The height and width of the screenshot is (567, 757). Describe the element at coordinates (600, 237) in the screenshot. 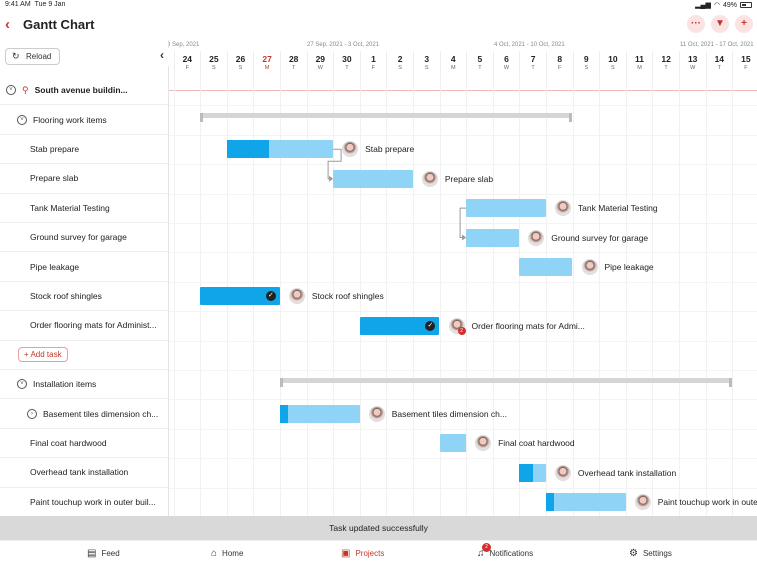

I see `task-bar-label: Ground survey for garage` at that location.